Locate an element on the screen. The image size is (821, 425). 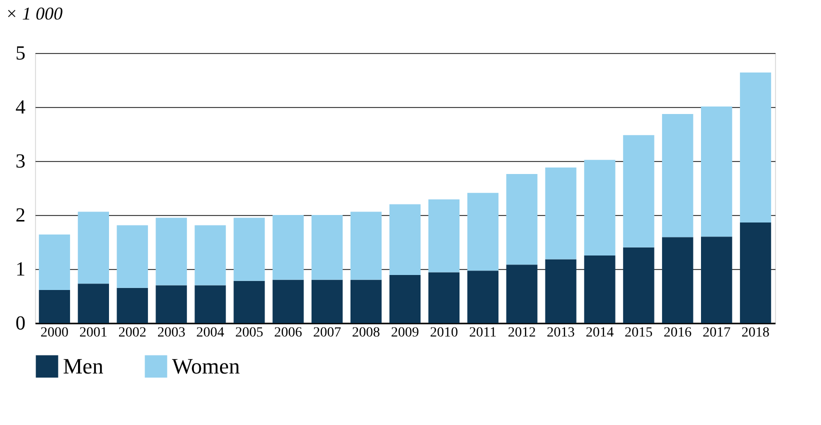
y-tick-label: 1 is located at coordinates (21, 269).